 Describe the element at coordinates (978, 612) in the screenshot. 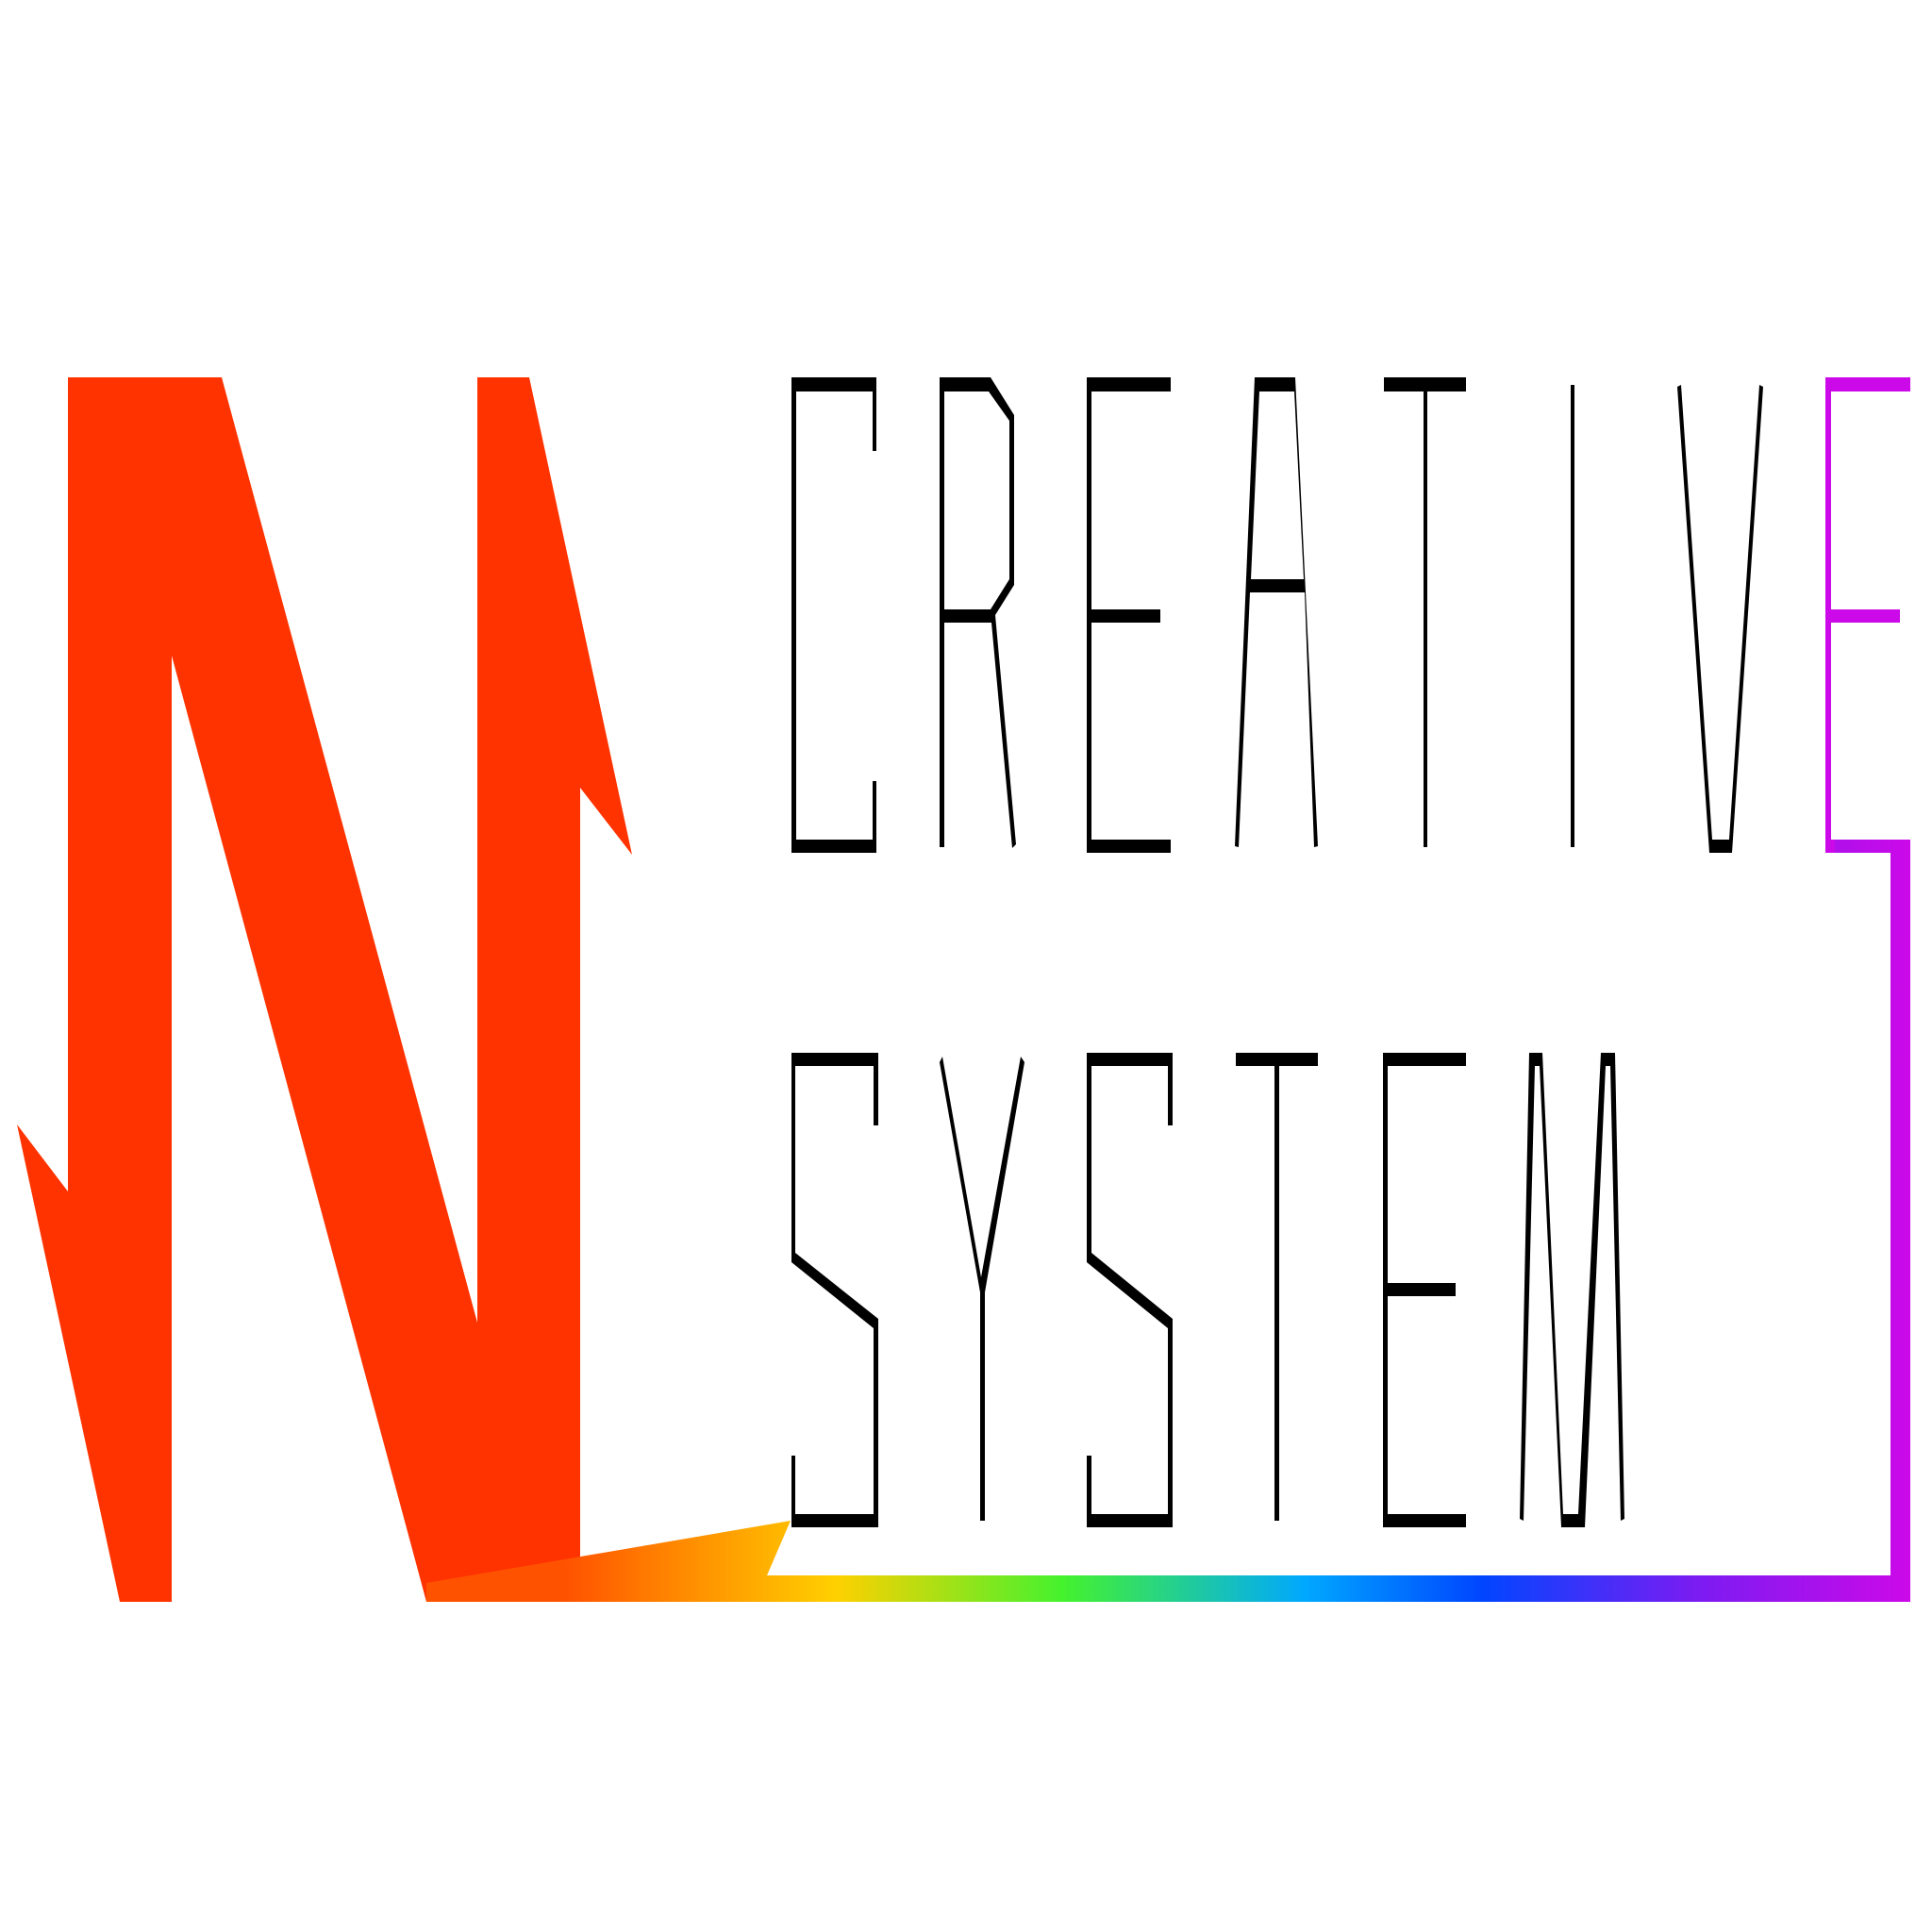

I see `letter-r` at that location.